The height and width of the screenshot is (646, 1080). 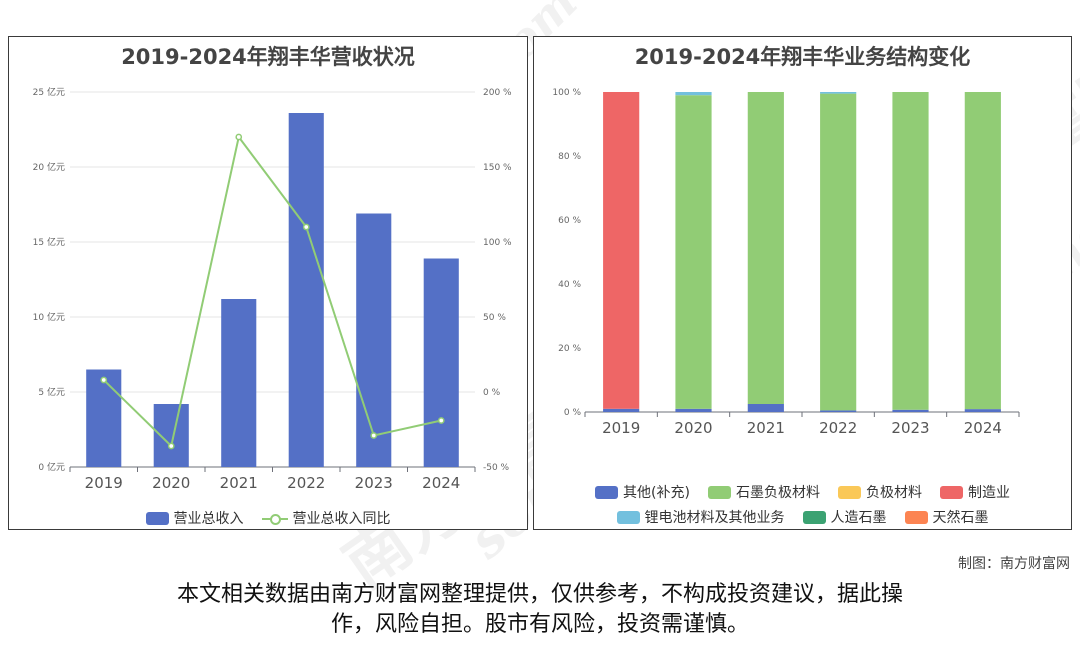 I want to click on legend-item-graphite-anode: 石墨负极材料, so click(x=763, y=492).